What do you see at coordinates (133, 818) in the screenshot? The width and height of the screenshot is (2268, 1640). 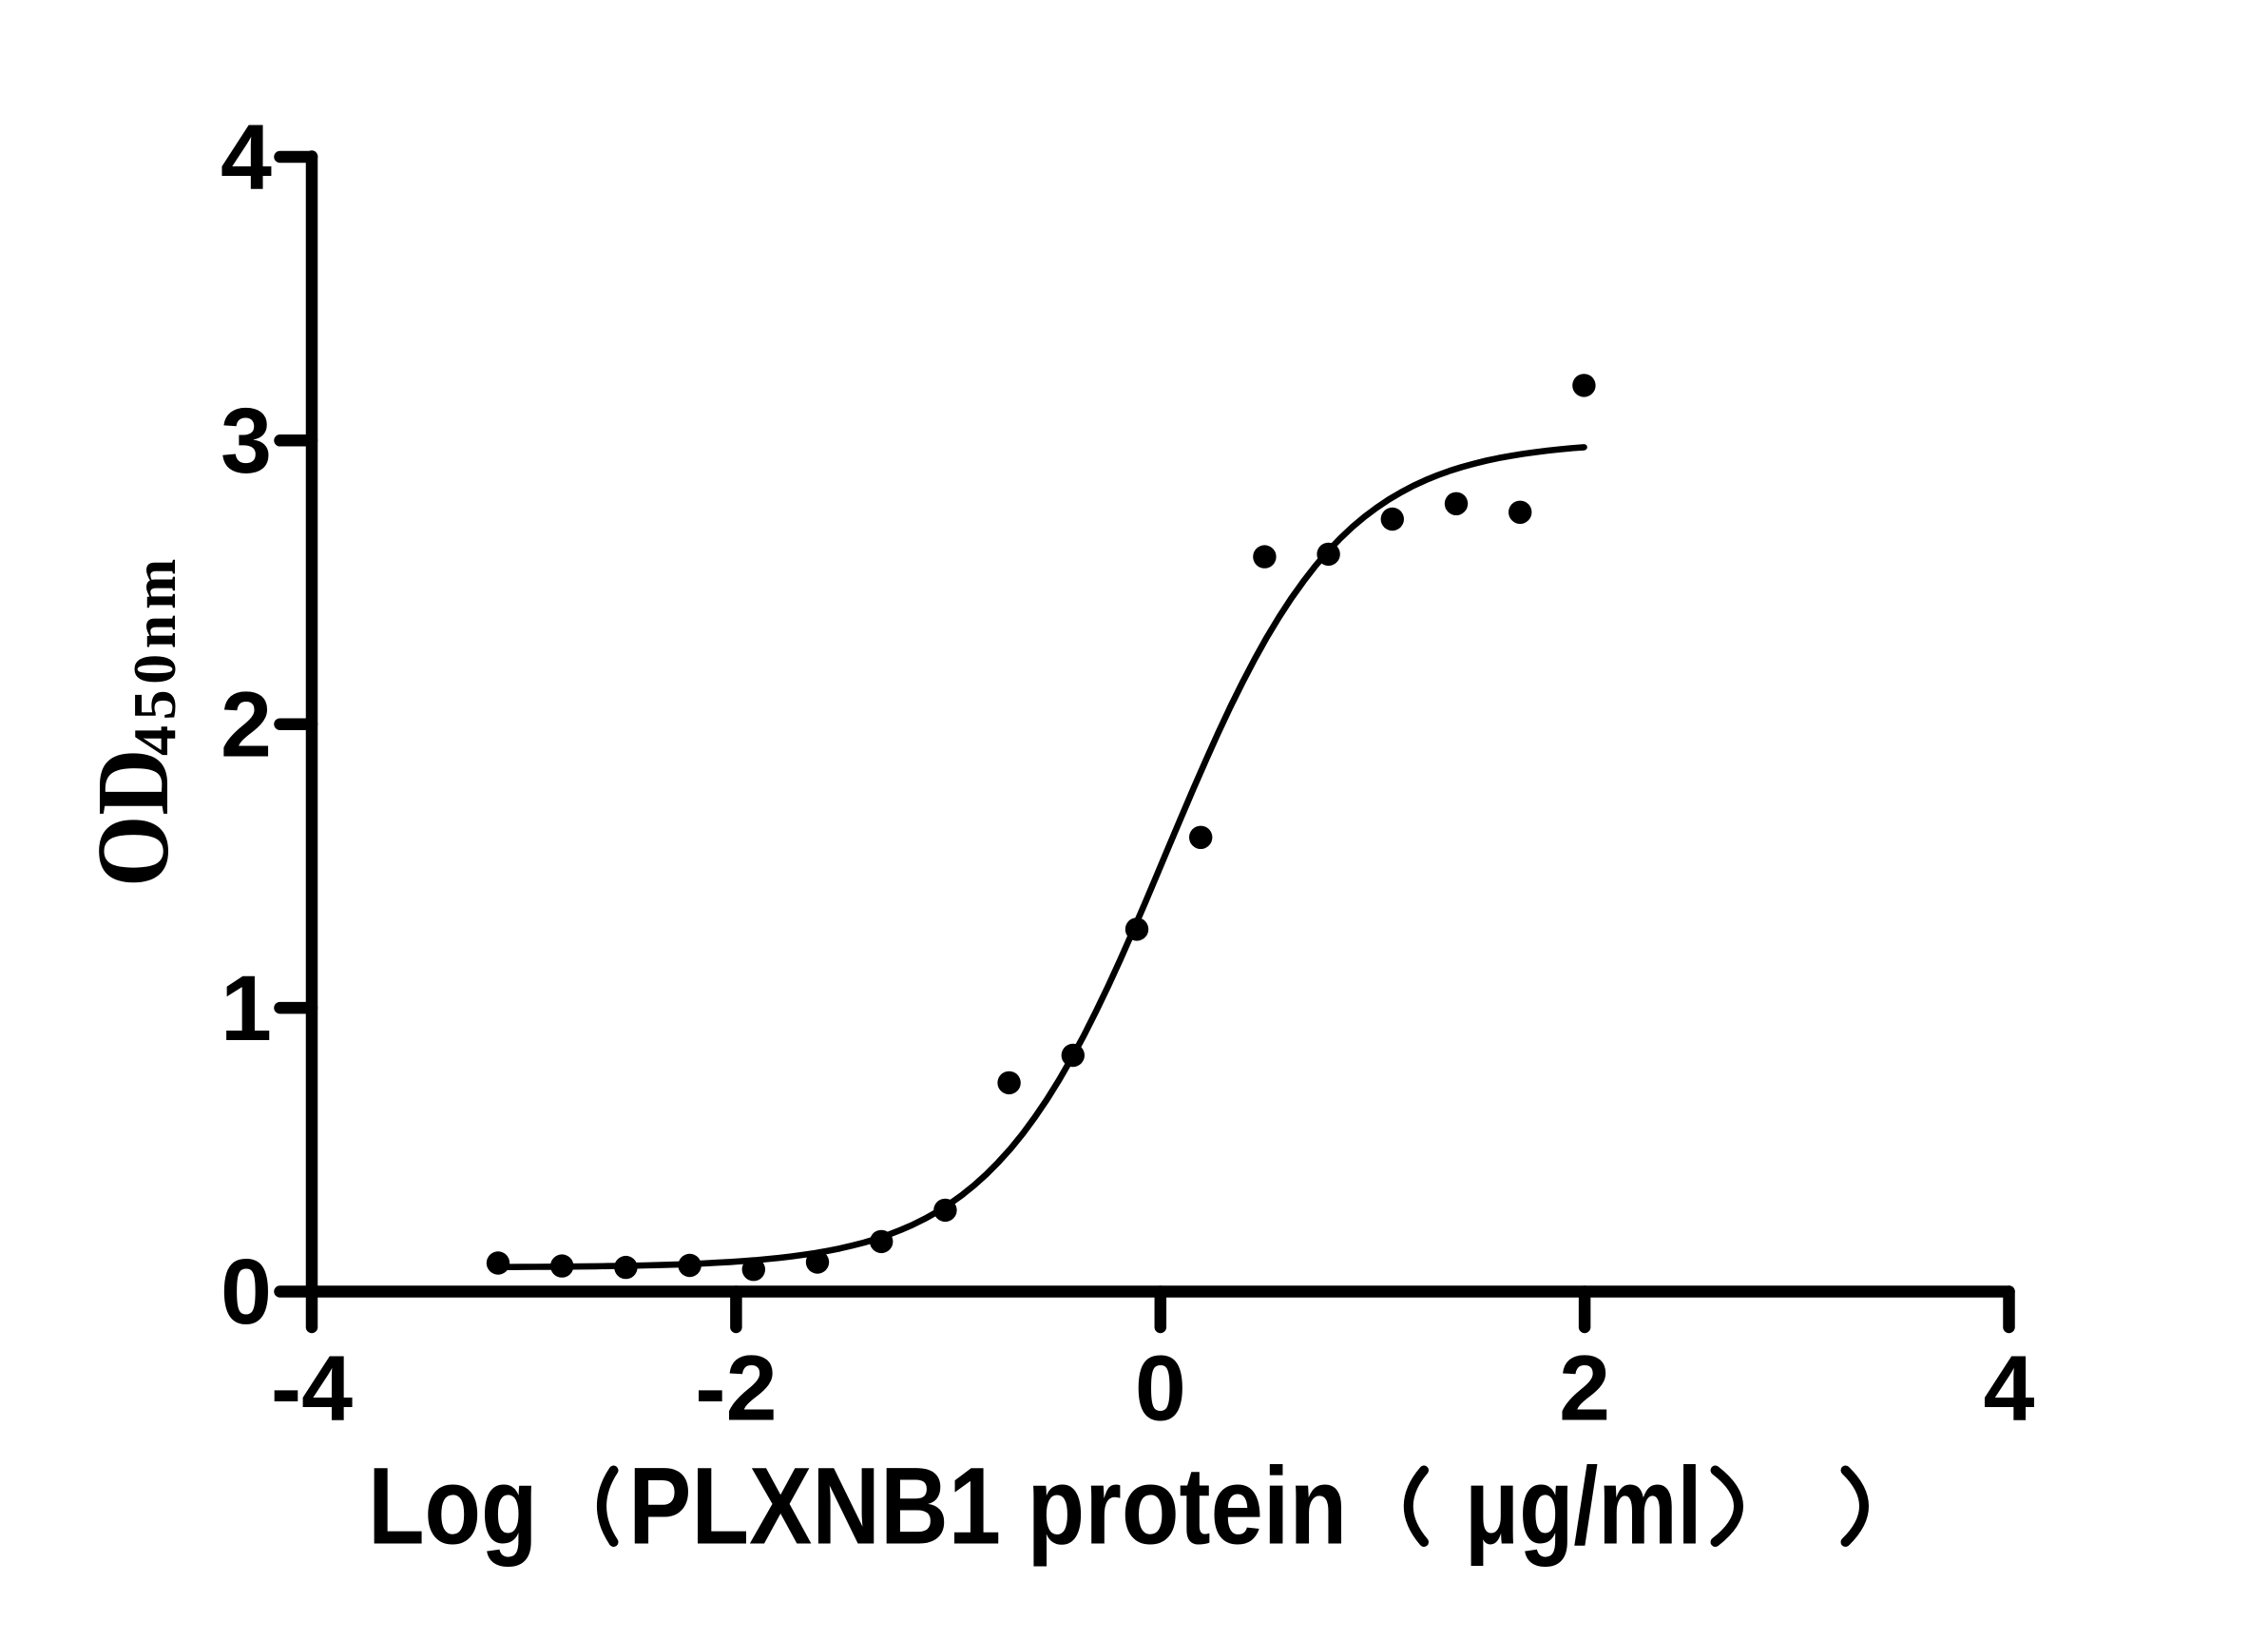 I see `svg-text: OD` at bounding box center [133, 818].